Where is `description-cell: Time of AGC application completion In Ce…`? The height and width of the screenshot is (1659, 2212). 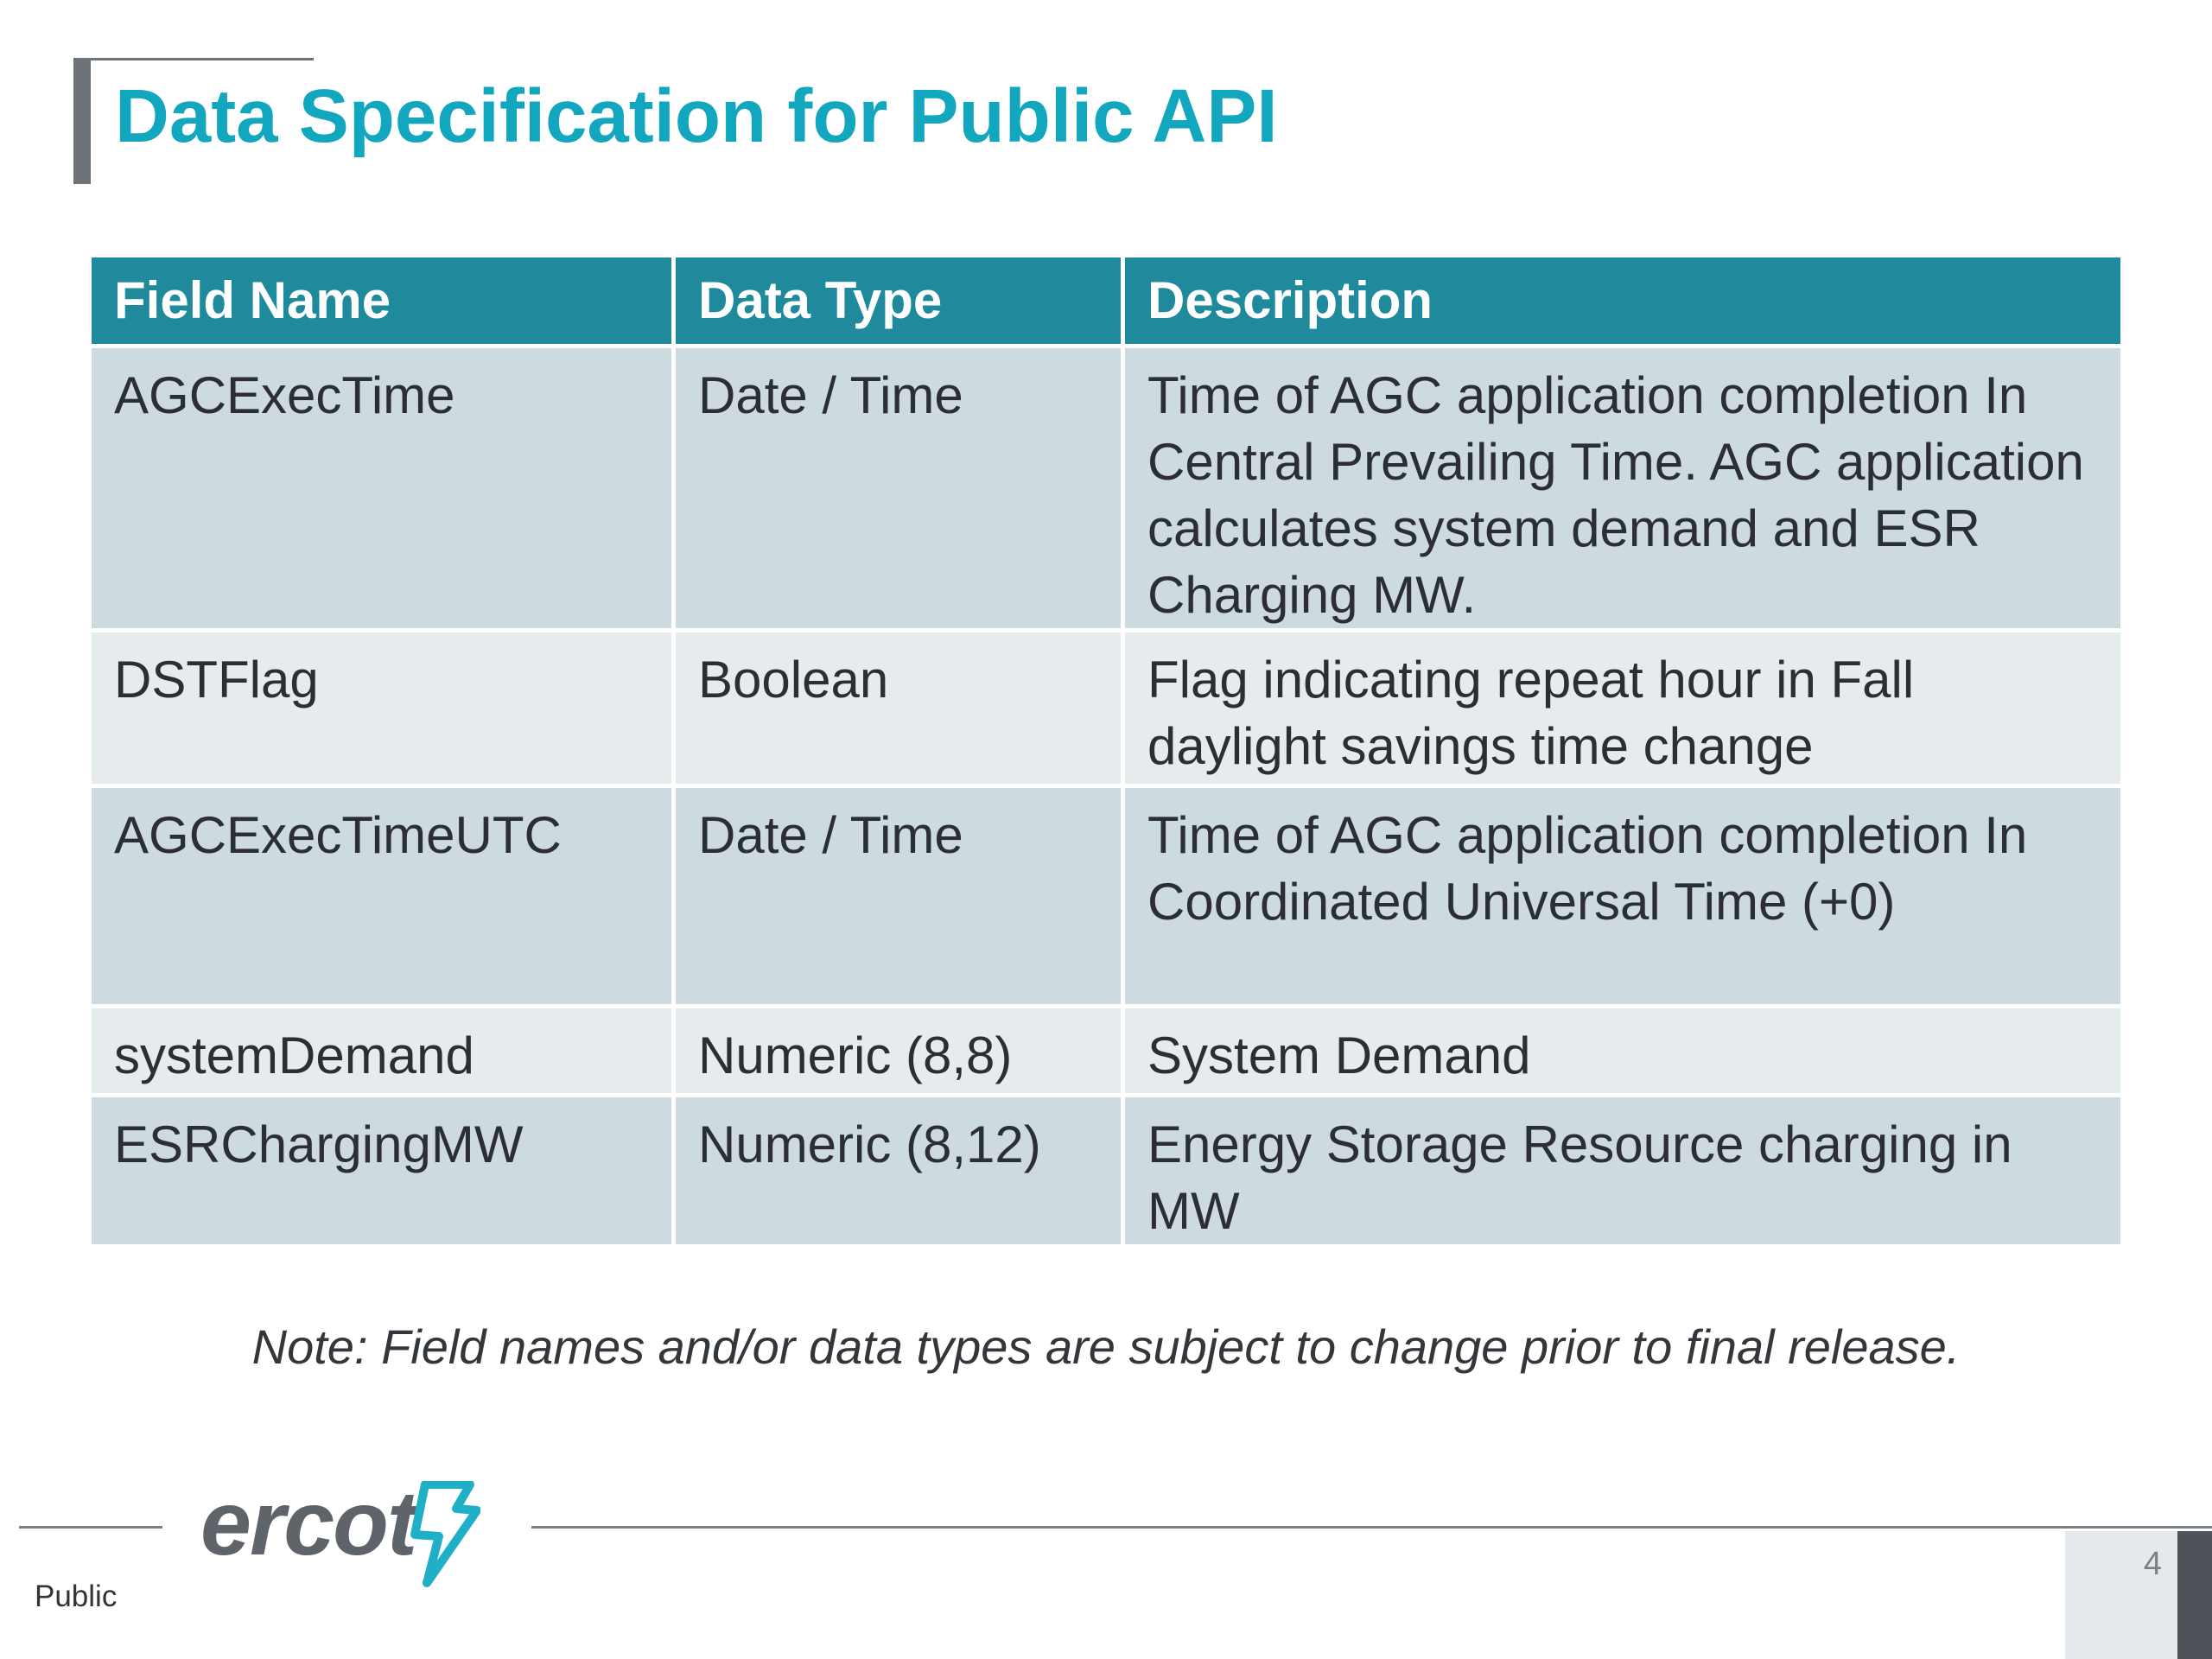 description-cell: Time of AGC application completion In Ce… is located at coordinates (1622, 490).